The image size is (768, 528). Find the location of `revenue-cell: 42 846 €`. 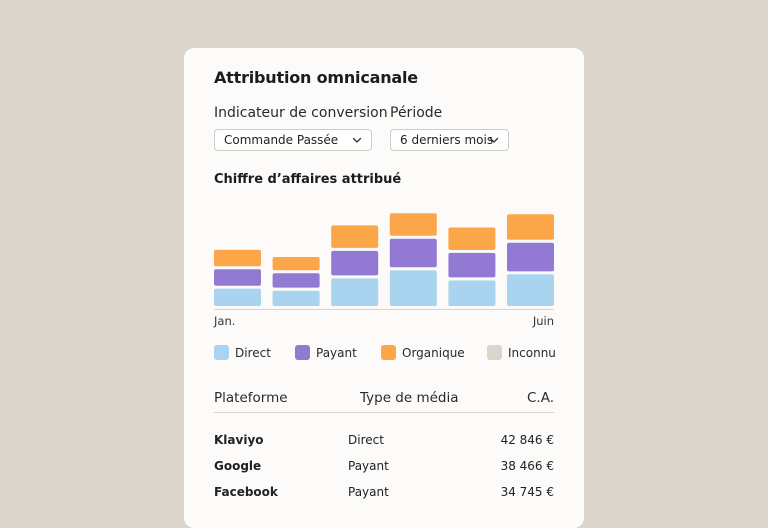

revenue-cell: 42 846 € is located at coordinates (527, 440).